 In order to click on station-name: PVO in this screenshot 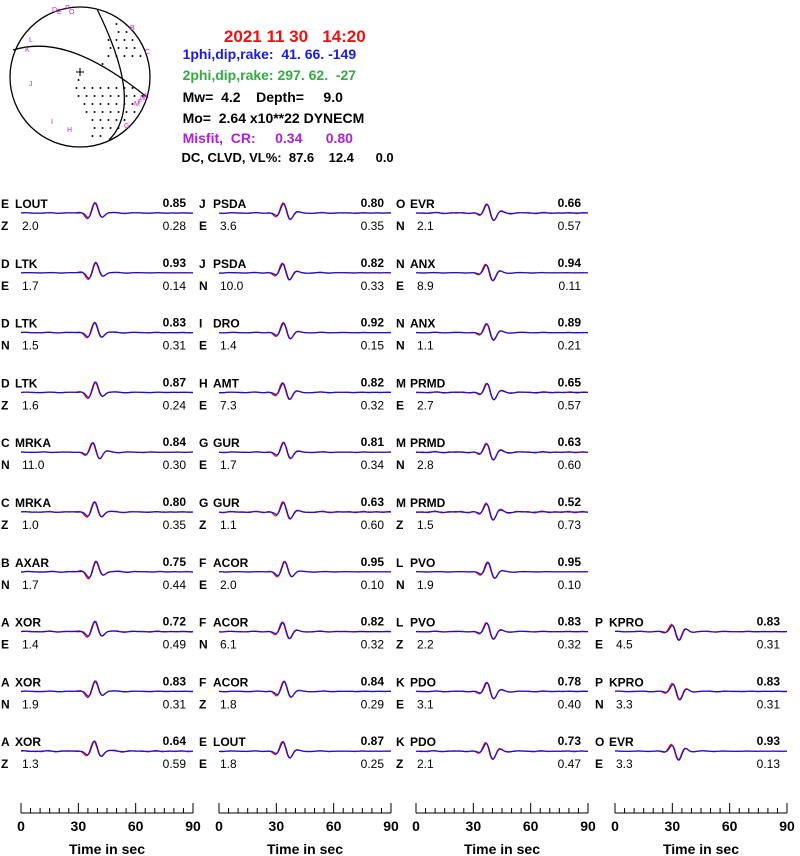, I will do `click(422, 563)`.